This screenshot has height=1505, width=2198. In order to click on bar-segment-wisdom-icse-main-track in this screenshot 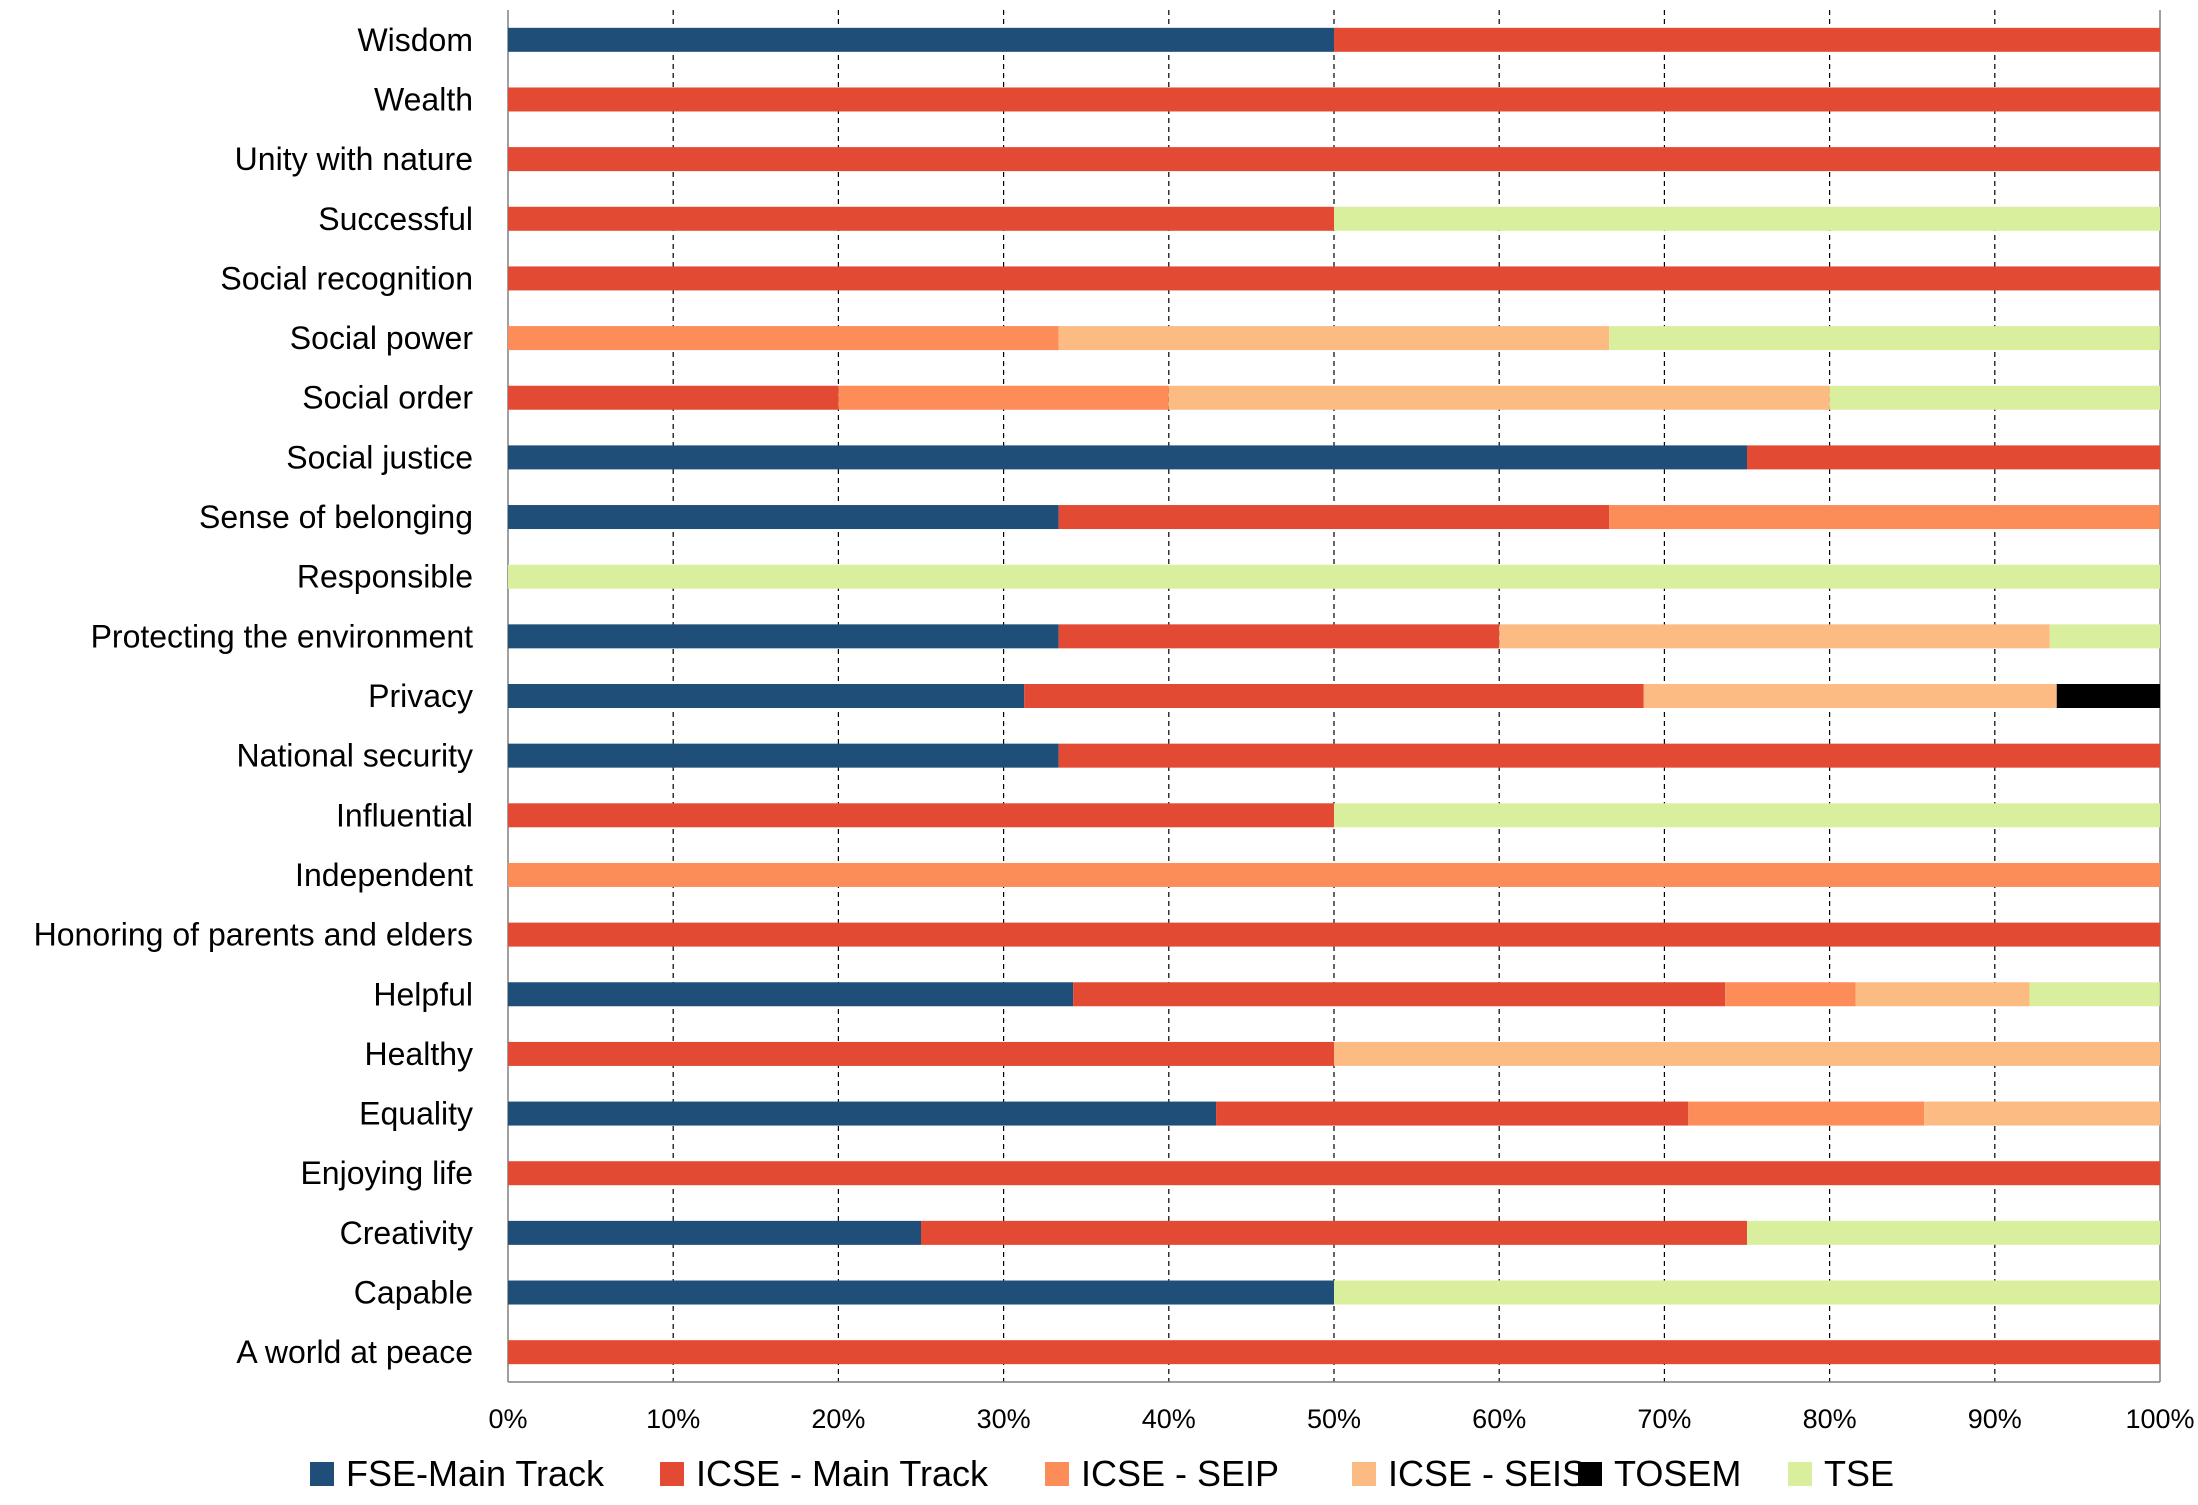, I will do `click(1747, 39)`.